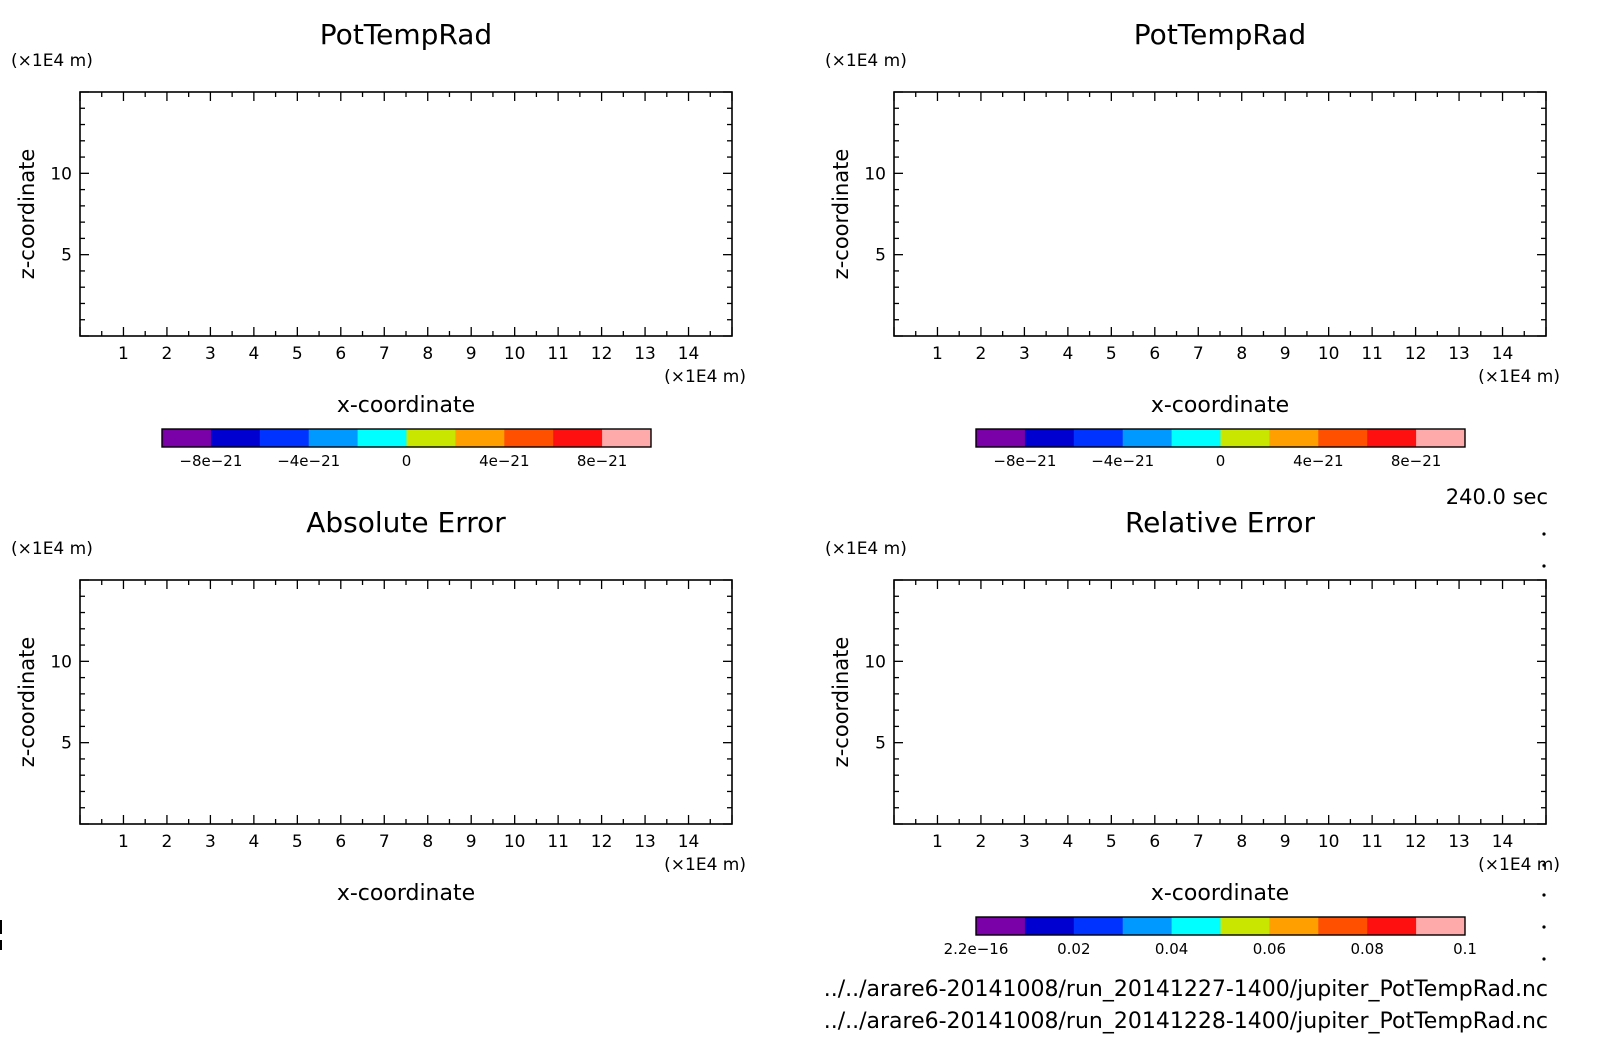 The width and height of the screenshot is (1604, 1054). What do you see at coordinates (976, 949) in the screenshot?
I see `colorbar-label: 2.2e−16` at bounding box center [976, 949].